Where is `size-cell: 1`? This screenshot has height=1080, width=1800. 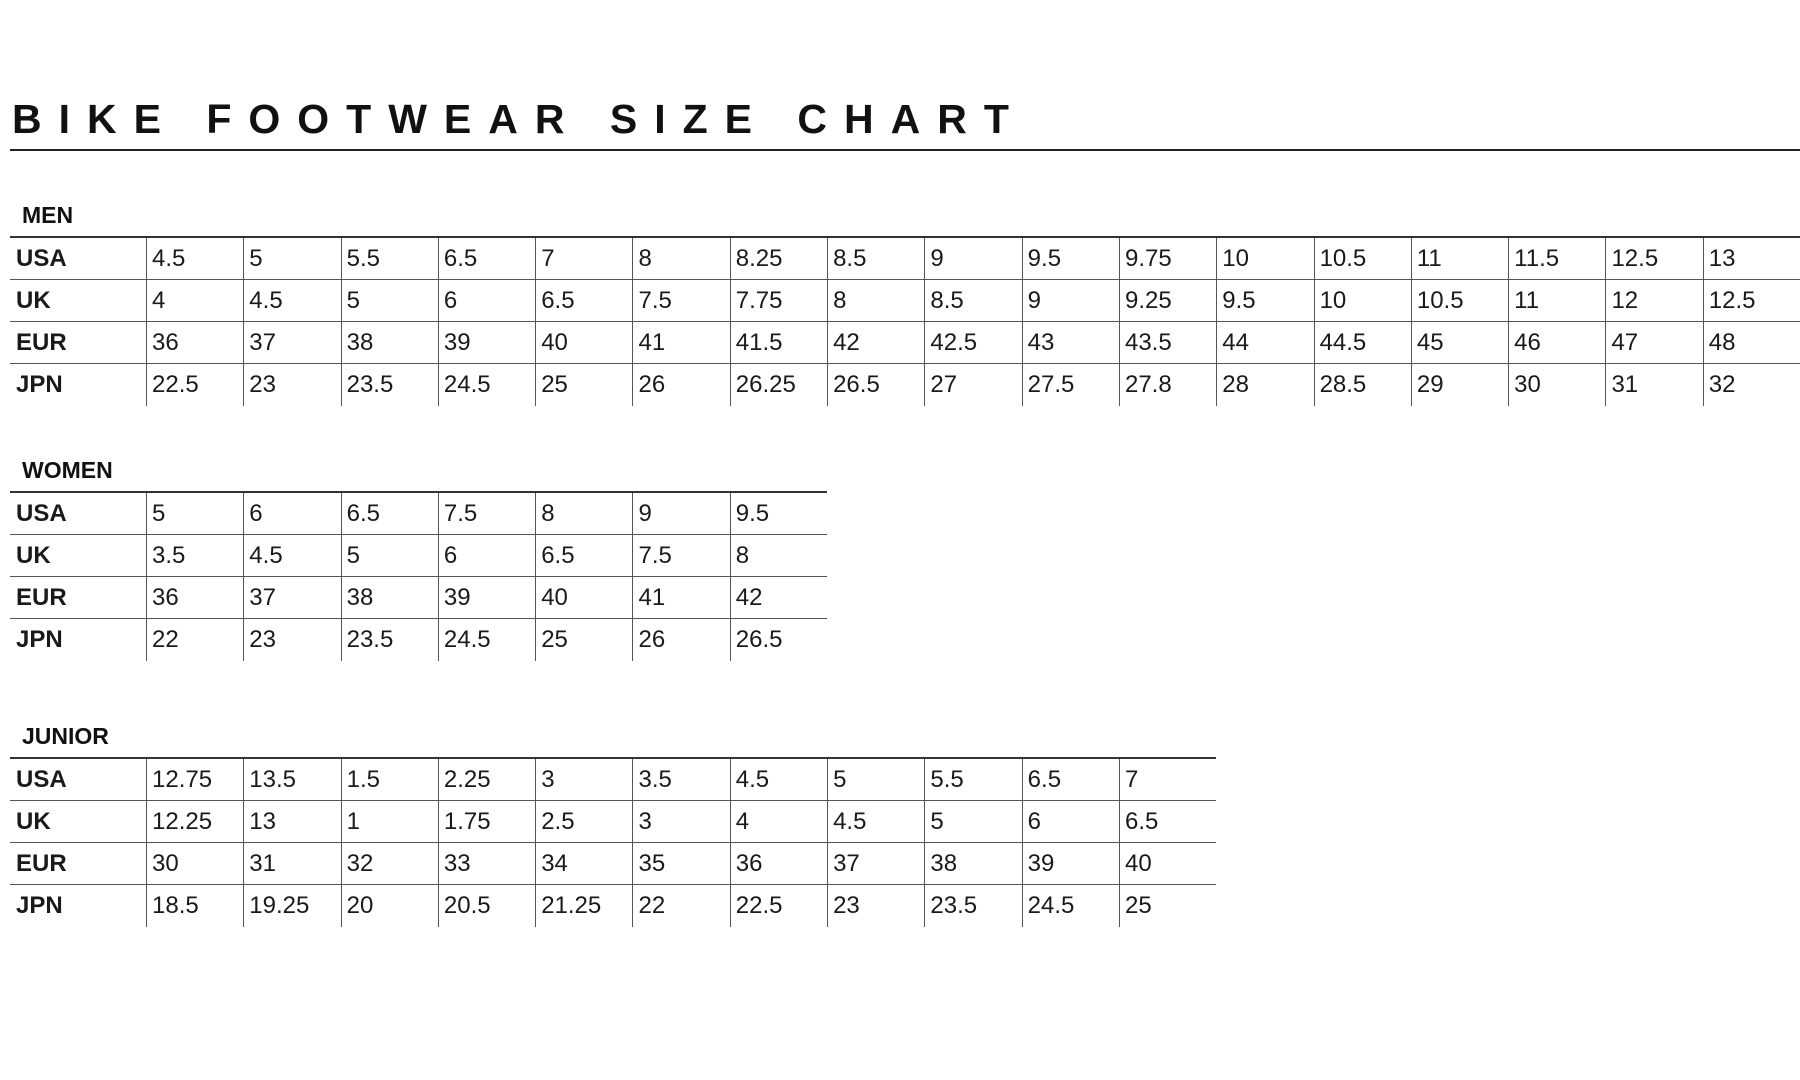
size-cell: 1 is located at coordinates (389, 821).